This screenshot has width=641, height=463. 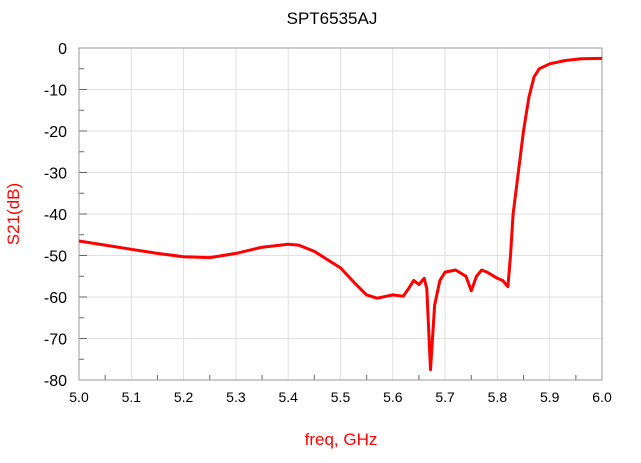 I want to click on y-tick-label: -20, so click(x=55, y=132).